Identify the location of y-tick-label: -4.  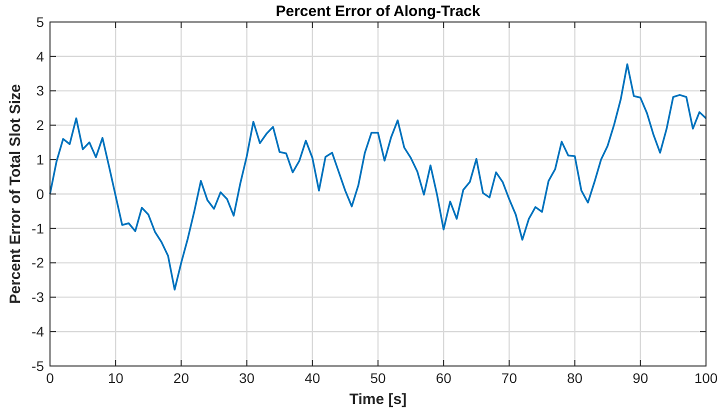
(38, 332).